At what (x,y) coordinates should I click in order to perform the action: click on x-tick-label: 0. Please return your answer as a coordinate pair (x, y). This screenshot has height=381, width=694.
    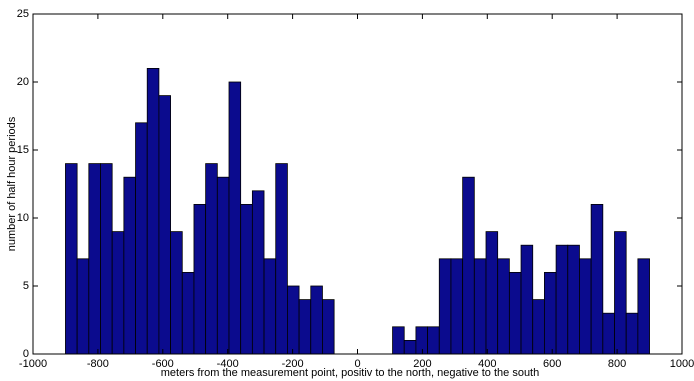
    Looking at the image, I should click on (357, 364).